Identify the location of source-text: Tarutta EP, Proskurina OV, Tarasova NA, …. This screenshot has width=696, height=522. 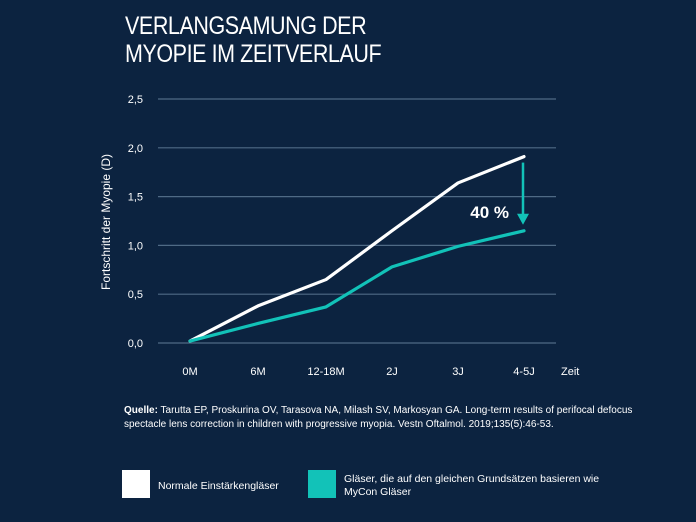
(378, 417).